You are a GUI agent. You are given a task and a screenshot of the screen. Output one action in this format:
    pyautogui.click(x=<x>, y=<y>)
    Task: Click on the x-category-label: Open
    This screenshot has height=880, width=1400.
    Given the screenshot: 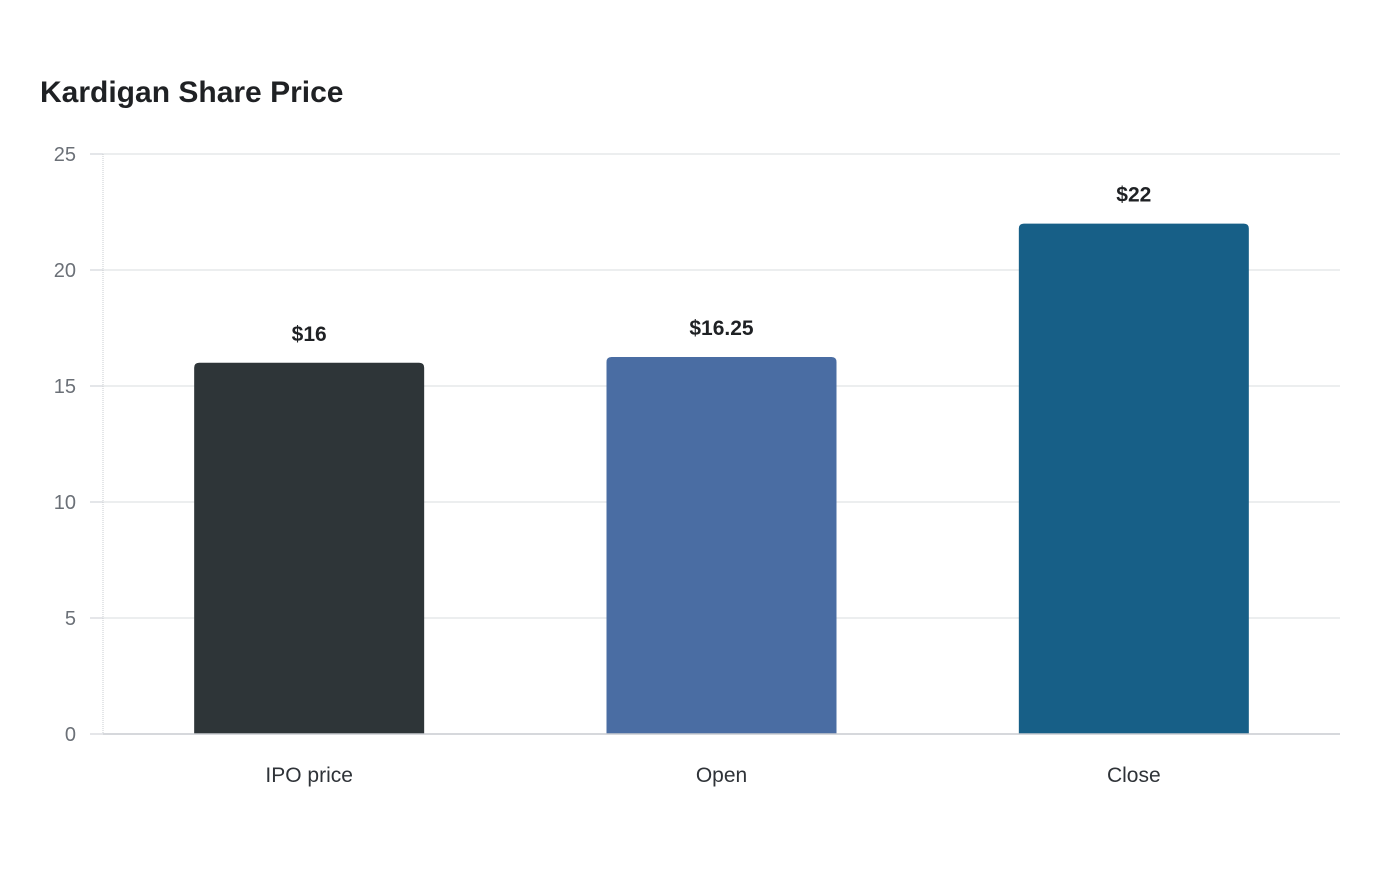 What is the action you would take?
    pyautogui.click(x=721, y=775)
    